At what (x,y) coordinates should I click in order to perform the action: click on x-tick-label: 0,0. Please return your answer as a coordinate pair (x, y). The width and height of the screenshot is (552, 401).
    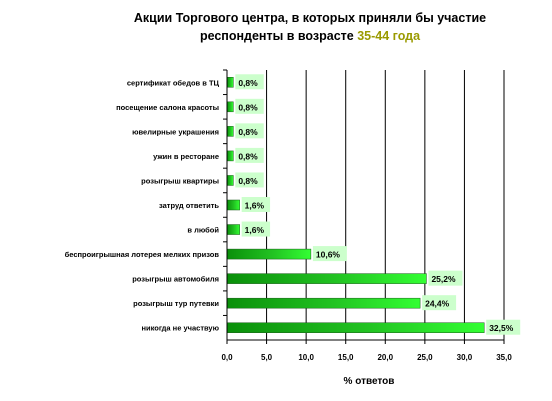
    Looking at the image, I should click on (227, 357).